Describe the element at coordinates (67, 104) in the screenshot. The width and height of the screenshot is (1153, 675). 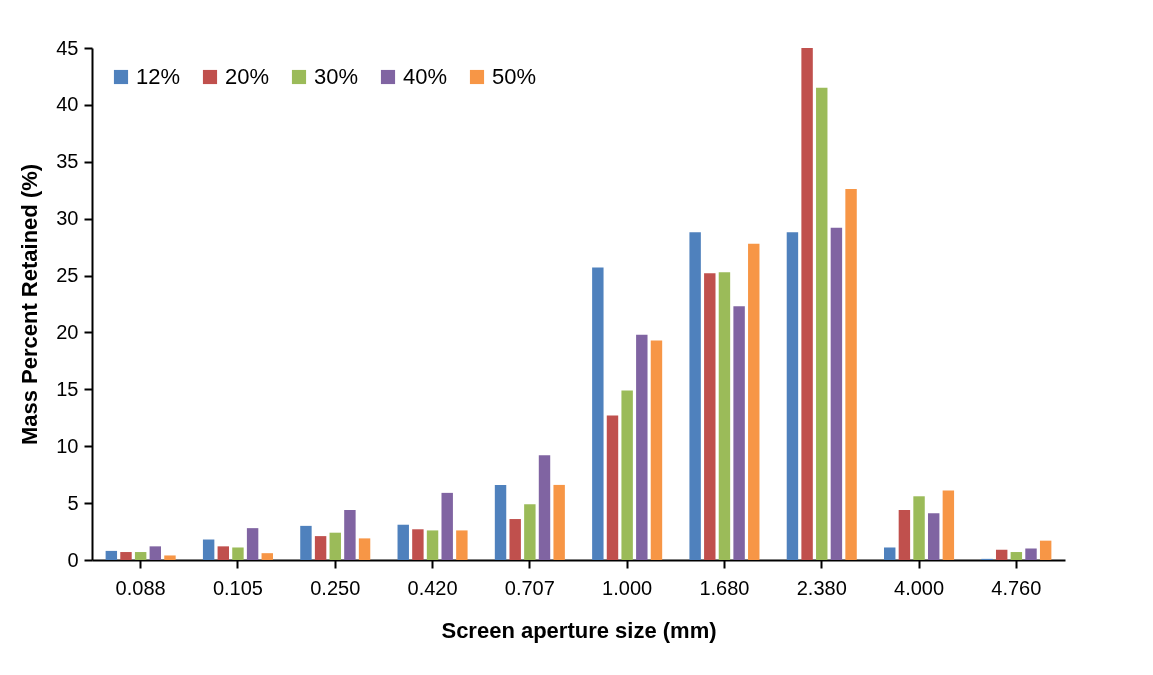
I see `y-tick-label: 40` at that location.